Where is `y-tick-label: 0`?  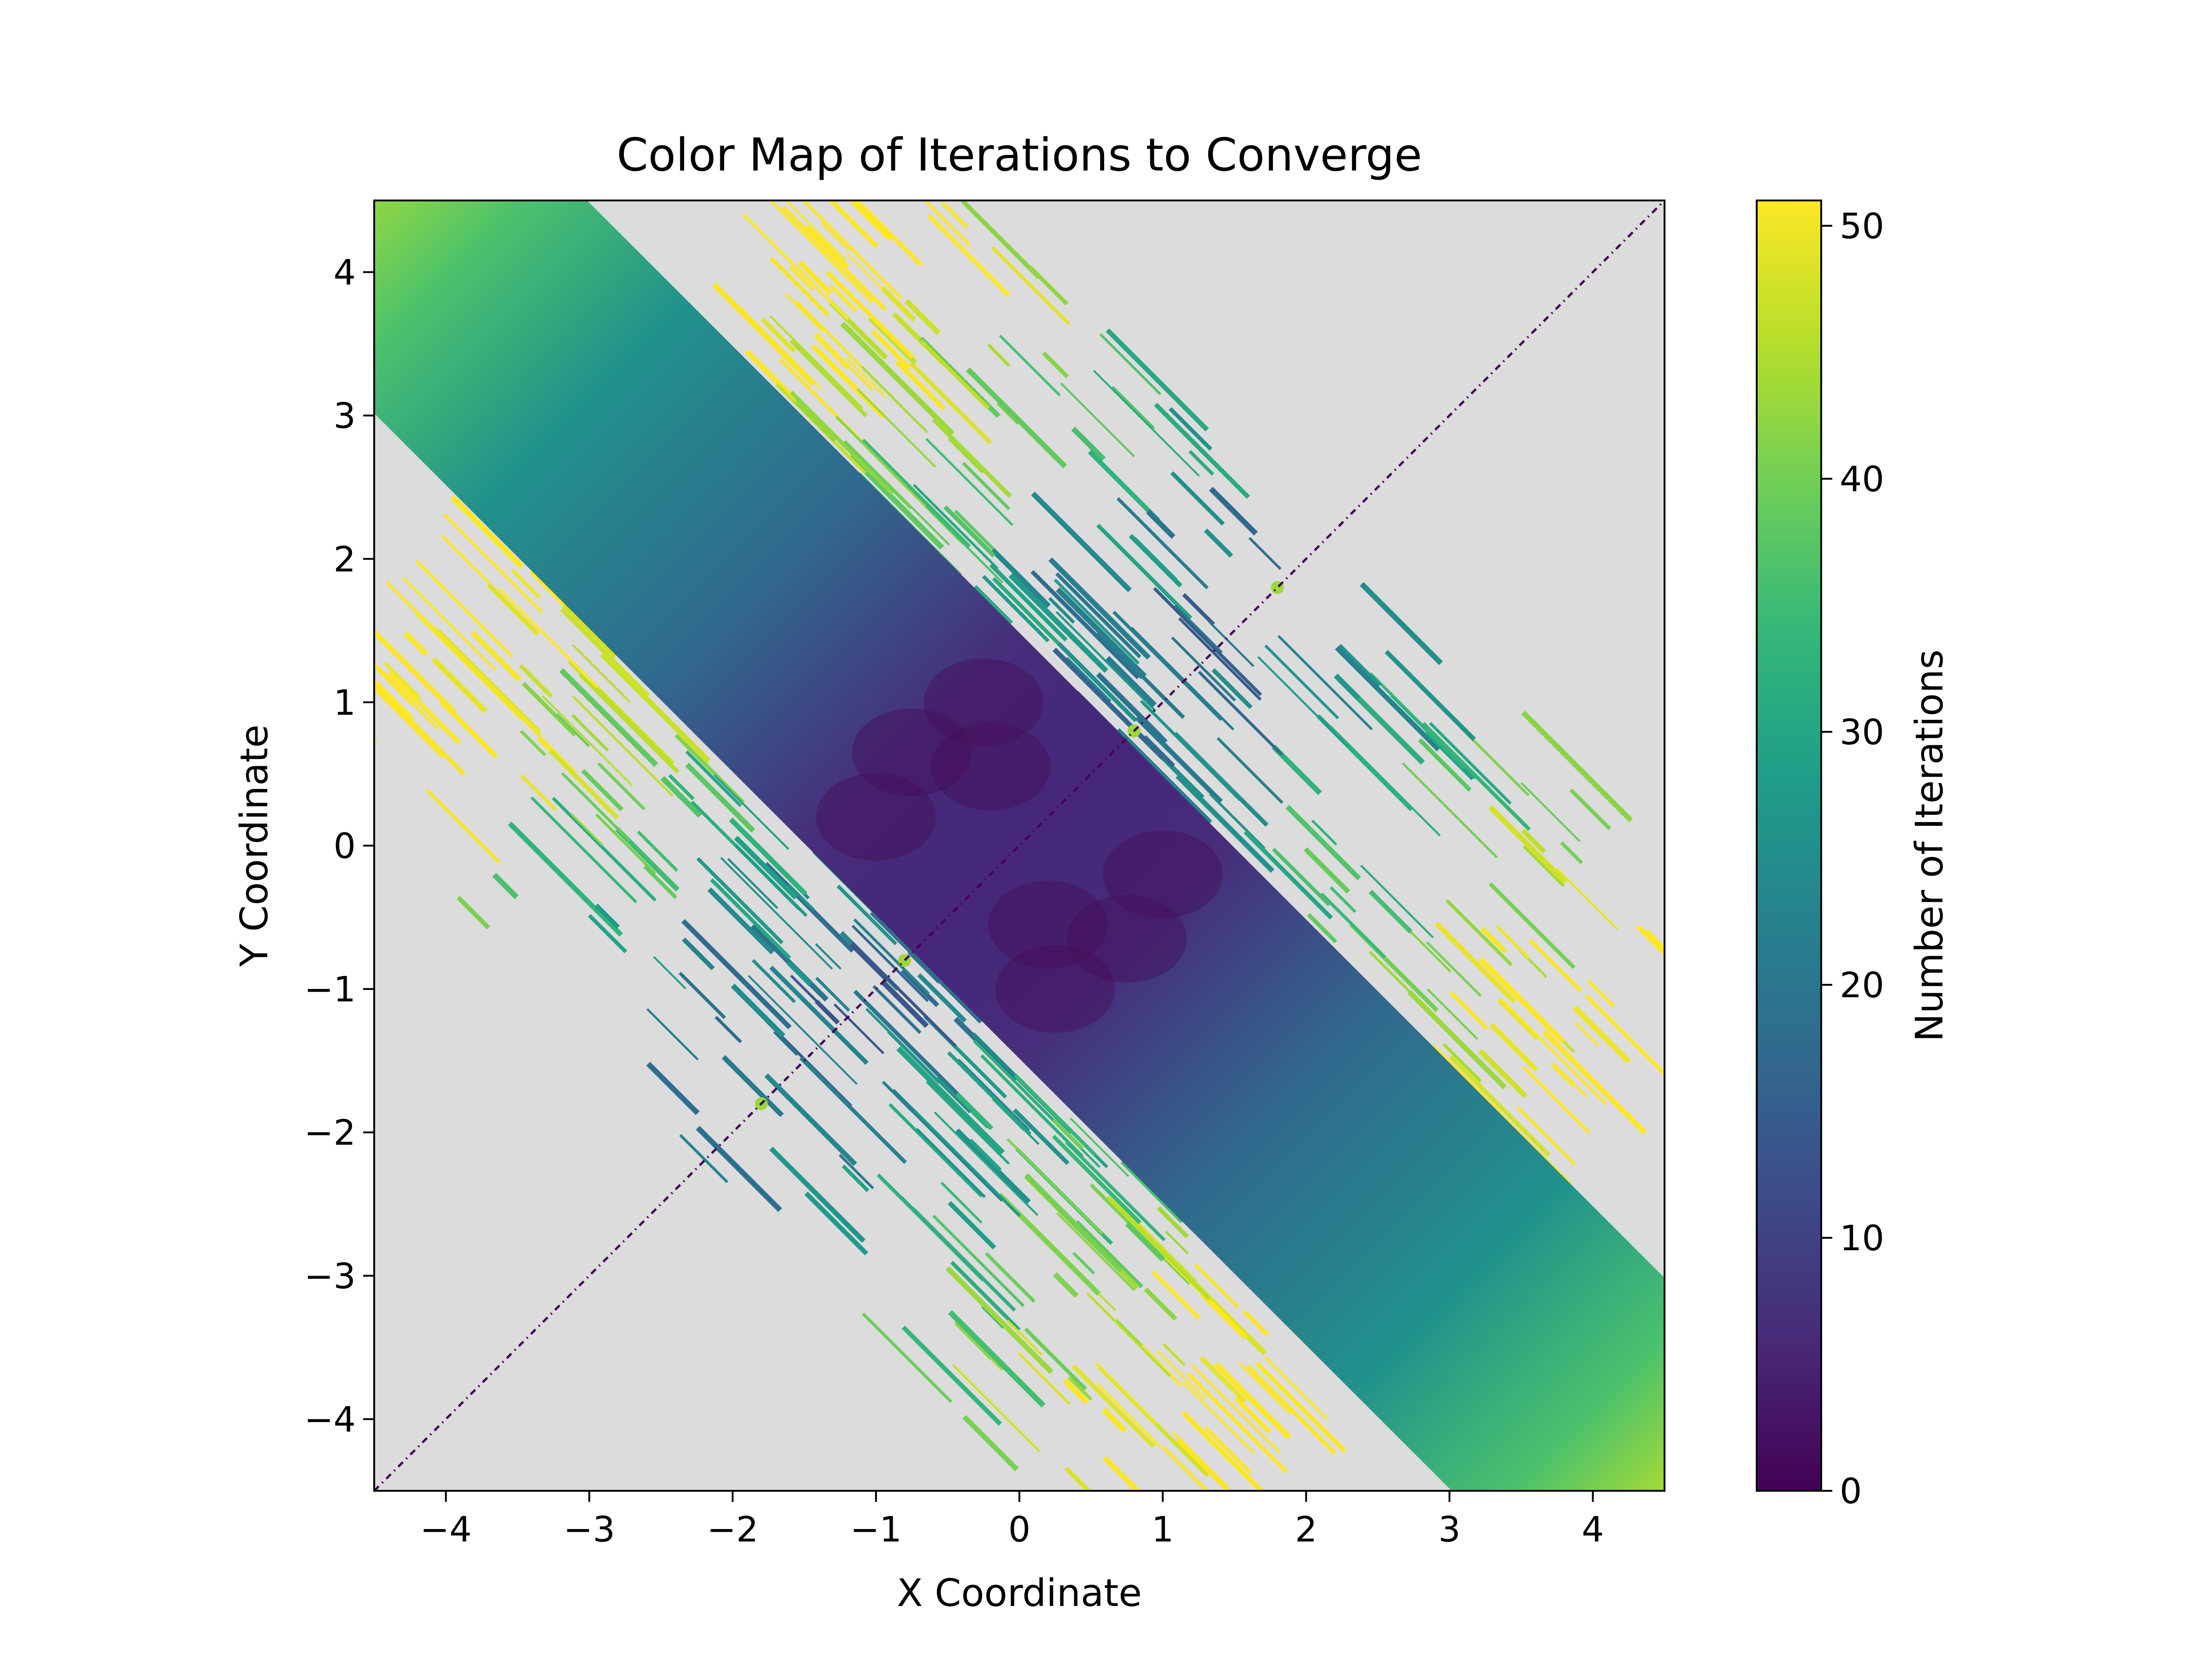 y-tick-label: 0 is located at coordinates (345, 845).